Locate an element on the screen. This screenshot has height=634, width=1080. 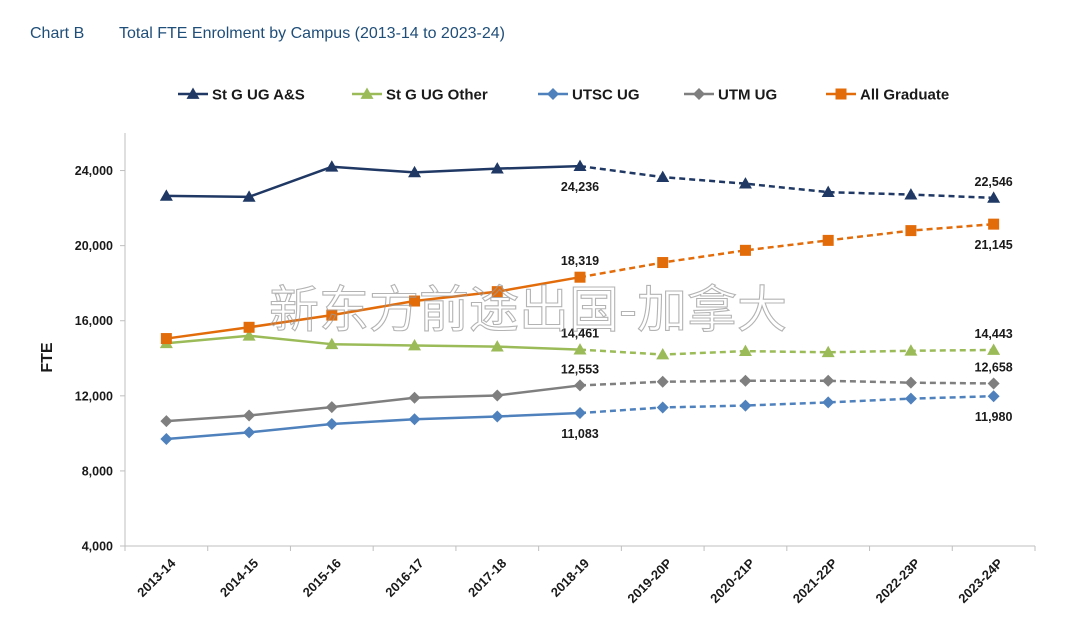
chart-caption-label: Chart B is located at coordinates (57, 33).